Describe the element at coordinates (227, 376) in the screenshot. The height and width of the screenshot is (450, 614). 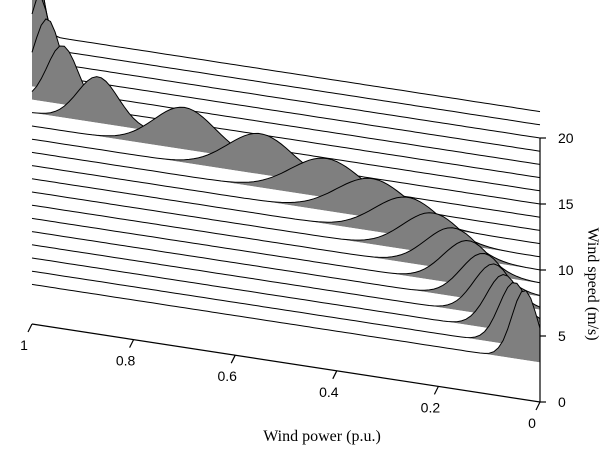
I see `x-tick-label: 0.6` at that location.